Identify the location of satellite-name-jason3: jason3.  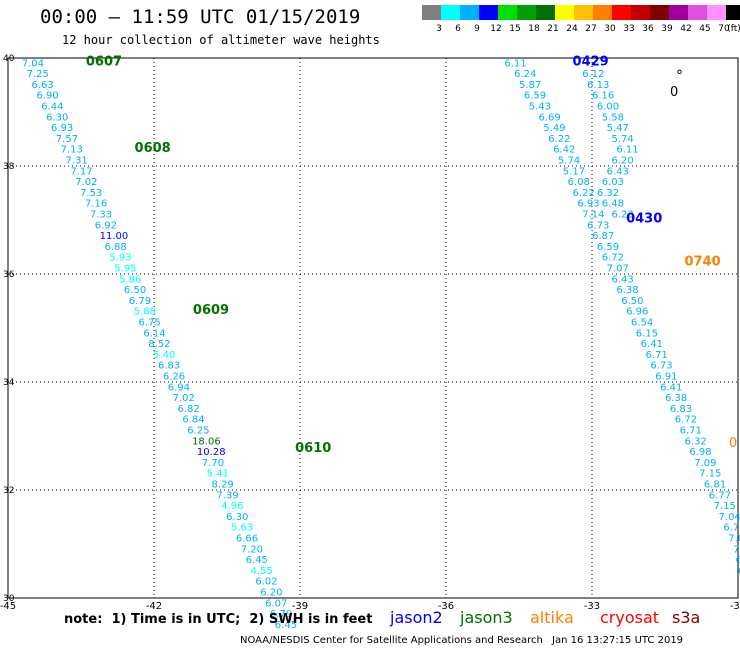
(486, 617).